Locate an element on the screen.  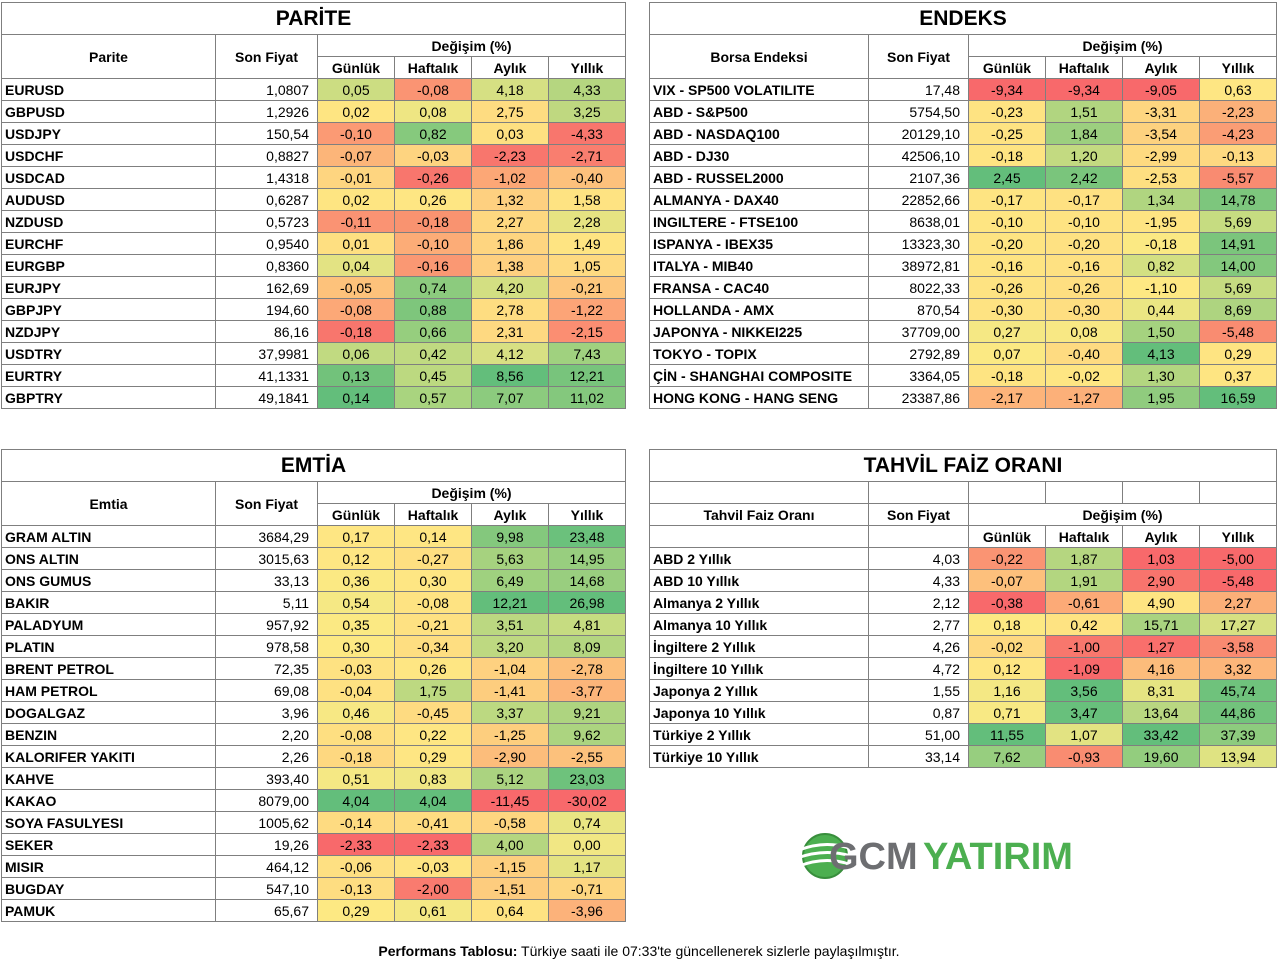
row-price: 5754,50 is located at coordinates (918, 111).